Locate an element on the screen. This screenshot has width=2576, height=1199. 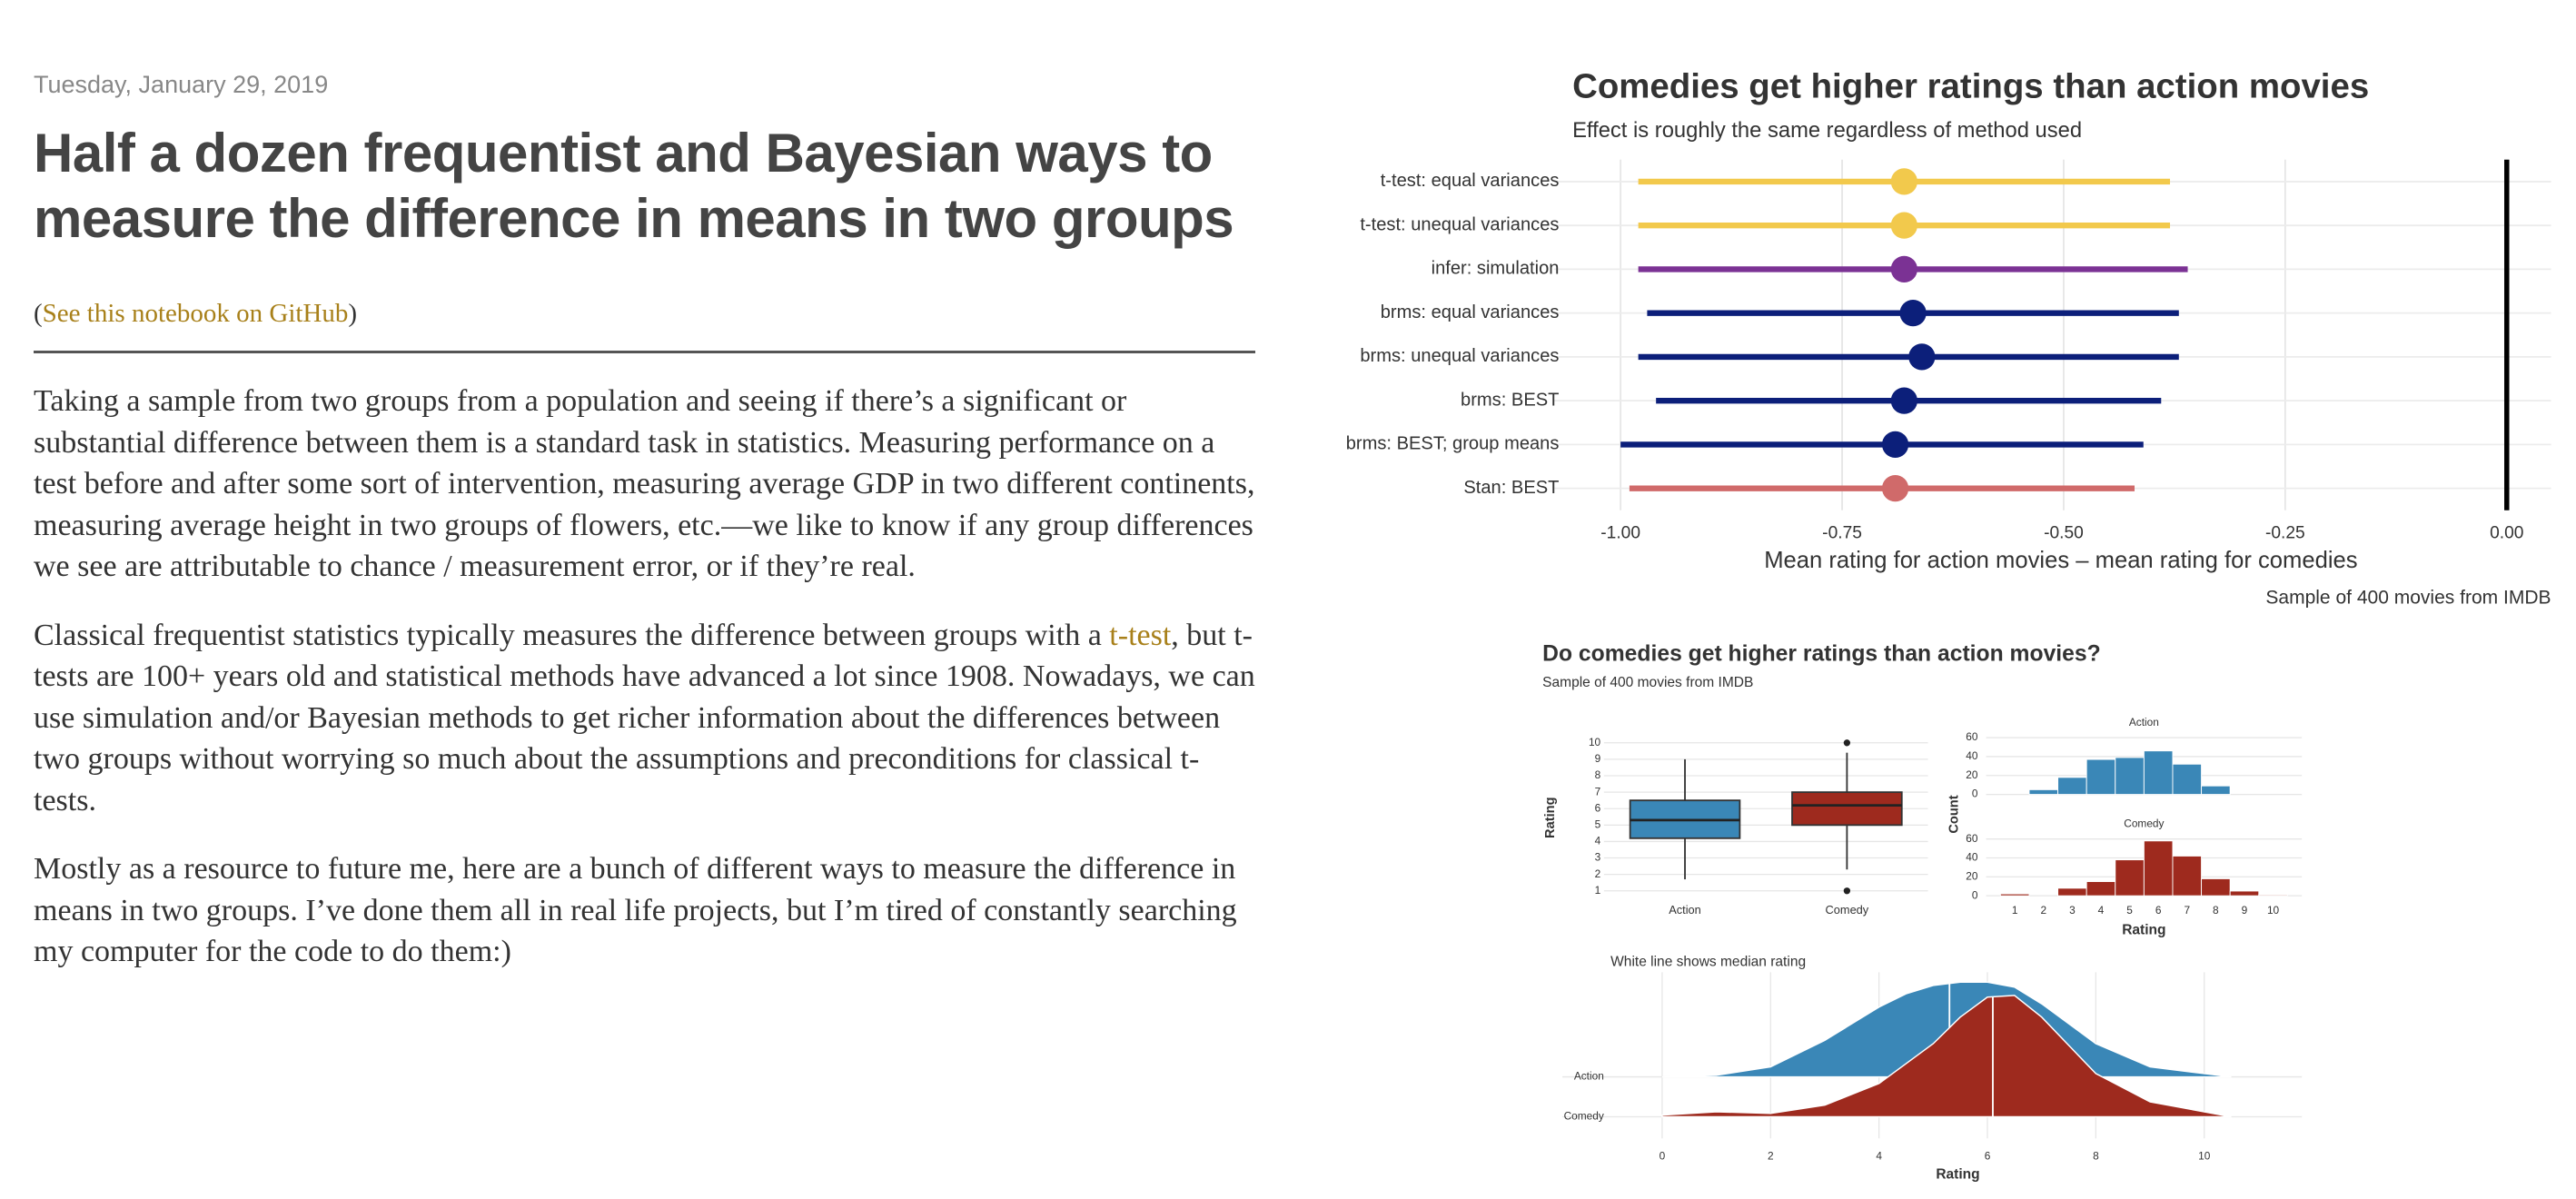
y-tick-label: Stan: BEST is located at coordinates (1511, 488).